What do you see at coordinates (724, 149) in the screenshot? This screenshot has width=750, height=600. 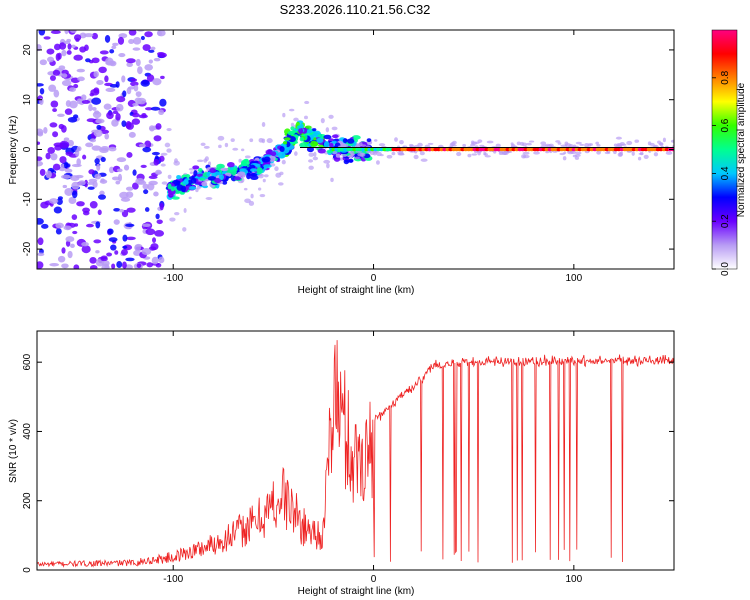 I see `colorbar-gradient` at bounding box center [724, 149].